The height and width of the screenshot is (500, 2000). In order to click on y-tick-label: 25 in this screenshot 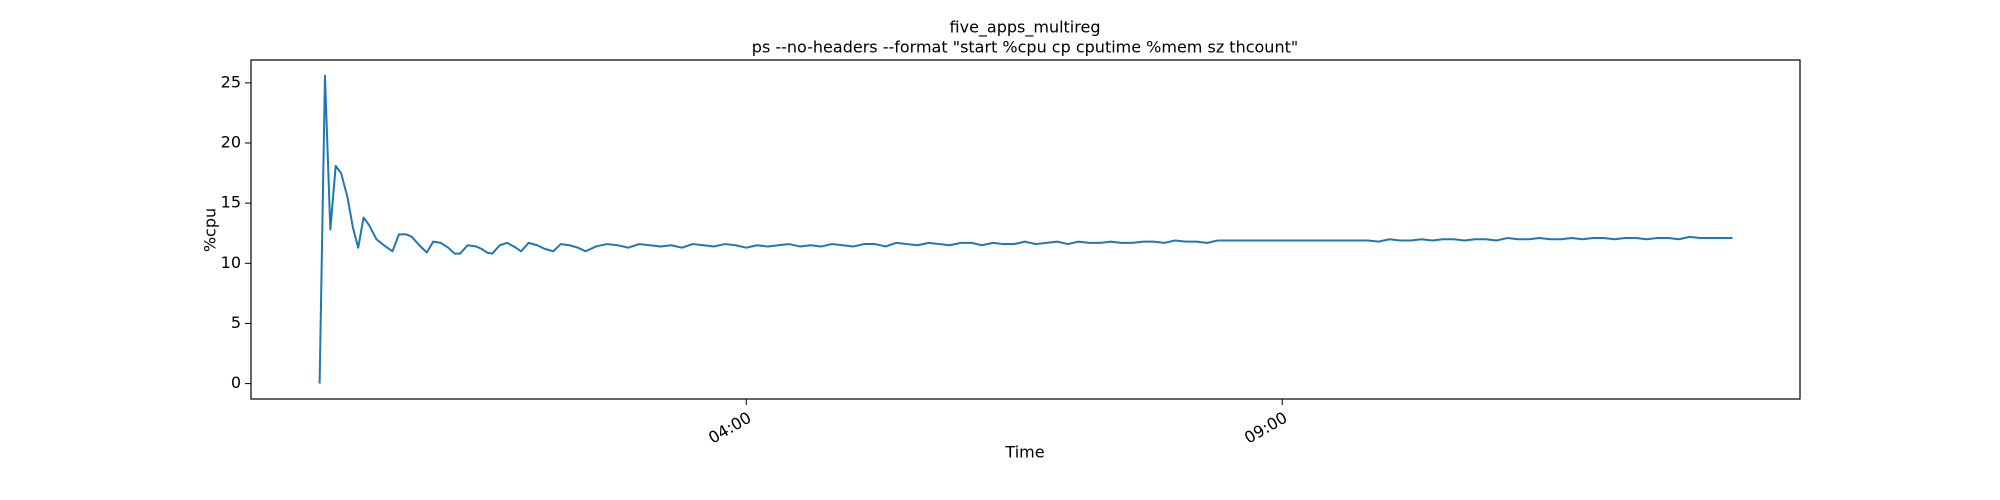, I will do `click(231, 81)`.